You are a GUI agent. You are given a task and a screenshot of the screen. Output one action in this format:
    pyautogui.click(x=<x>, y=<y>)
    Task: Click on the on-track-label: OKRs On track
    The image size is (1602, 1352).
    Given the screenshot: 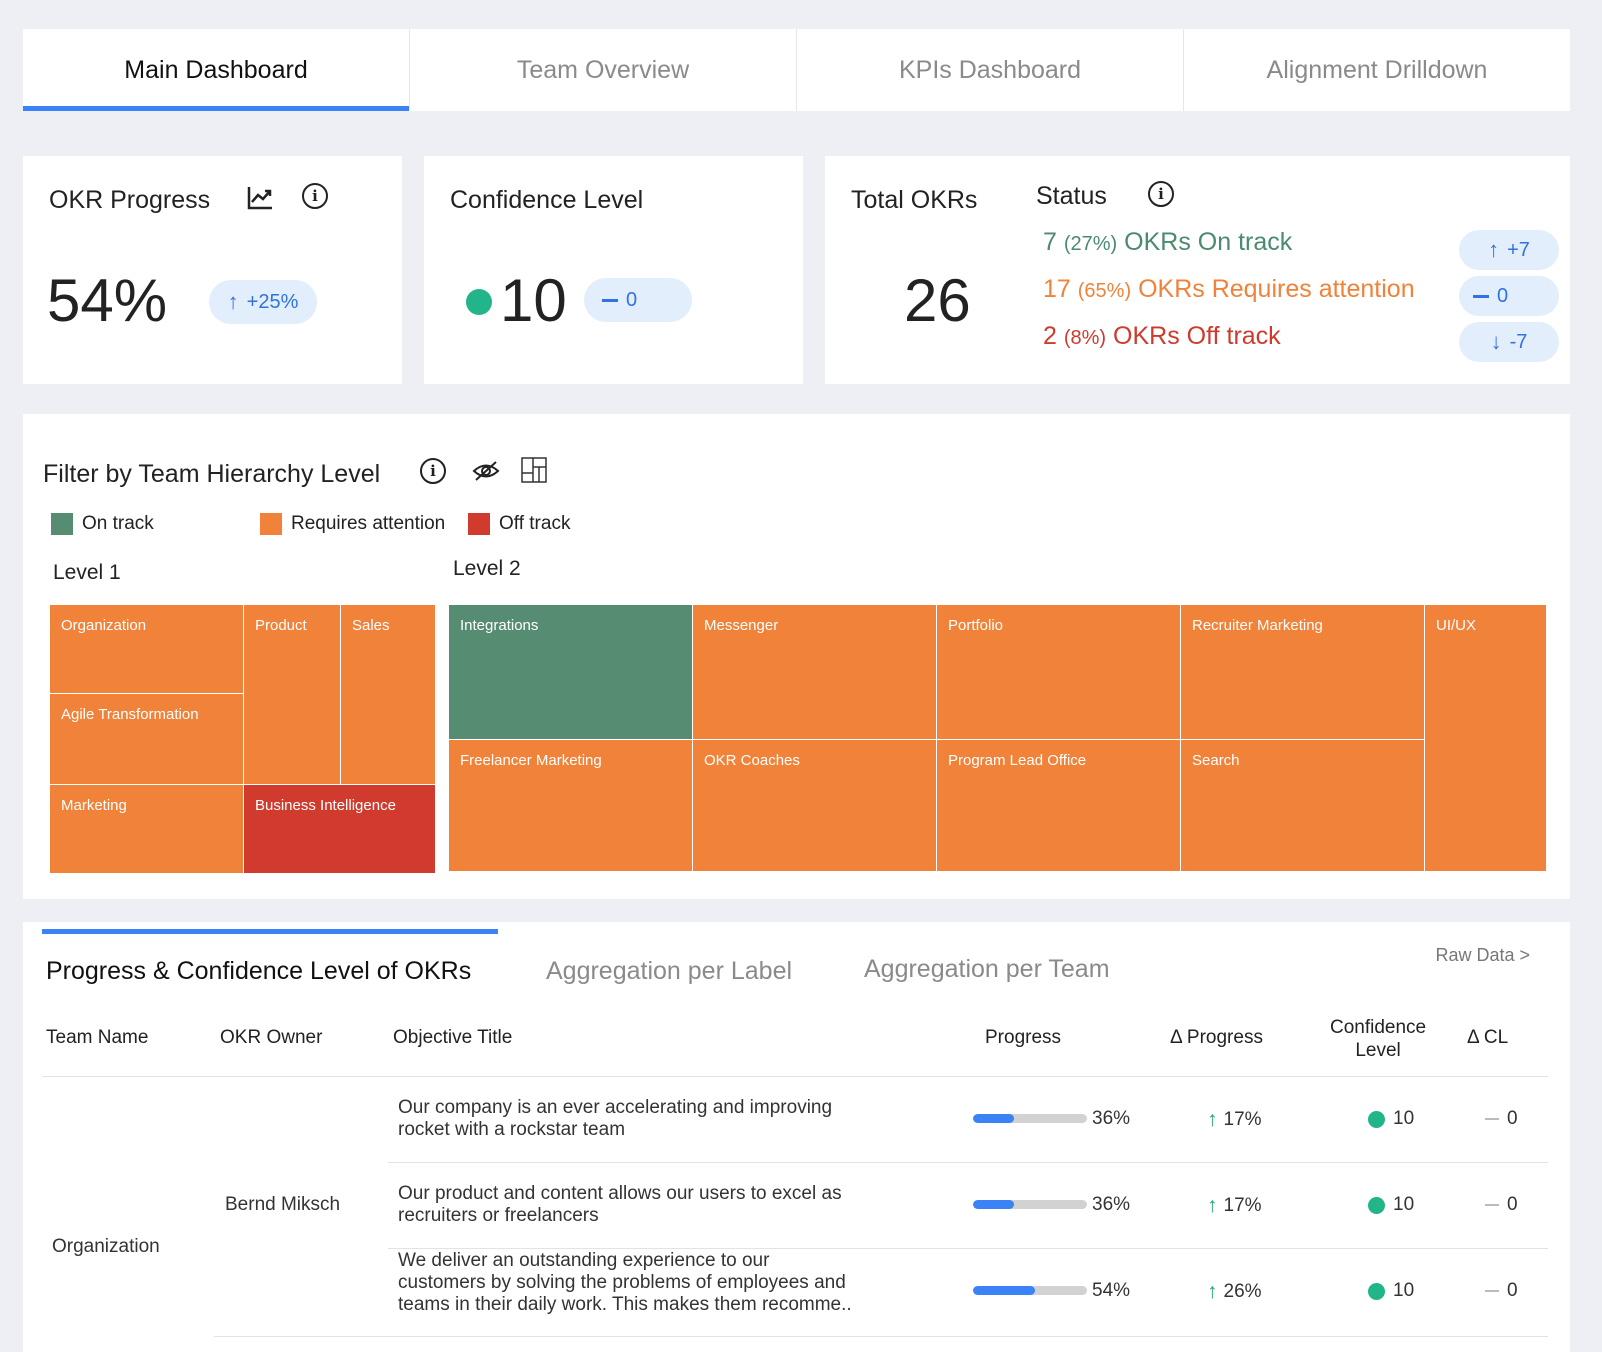 What is the action you would take?
    pyautogui.click(x=1208, y=242)
    